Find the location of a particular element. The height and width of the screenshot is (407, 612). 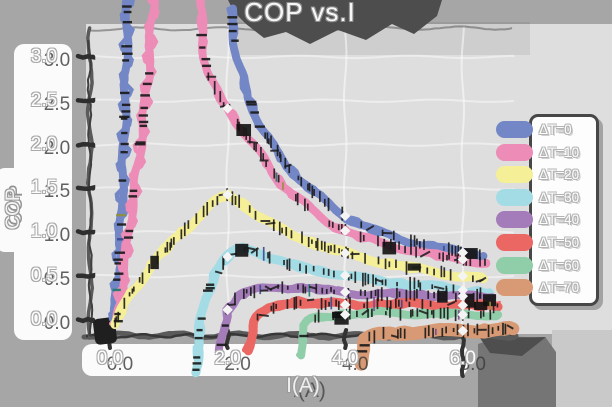

corner-panel is located at coordinates (582, 368).